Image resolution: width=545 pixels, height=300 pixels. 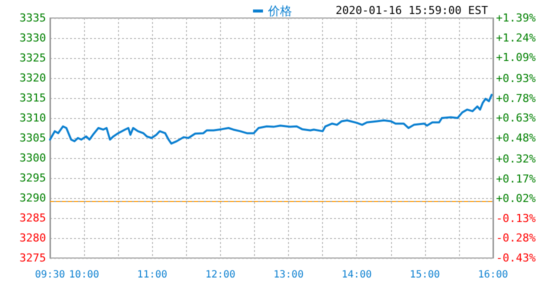 I want to click on y-tick-label: 3315, so click(x=33, y=98).